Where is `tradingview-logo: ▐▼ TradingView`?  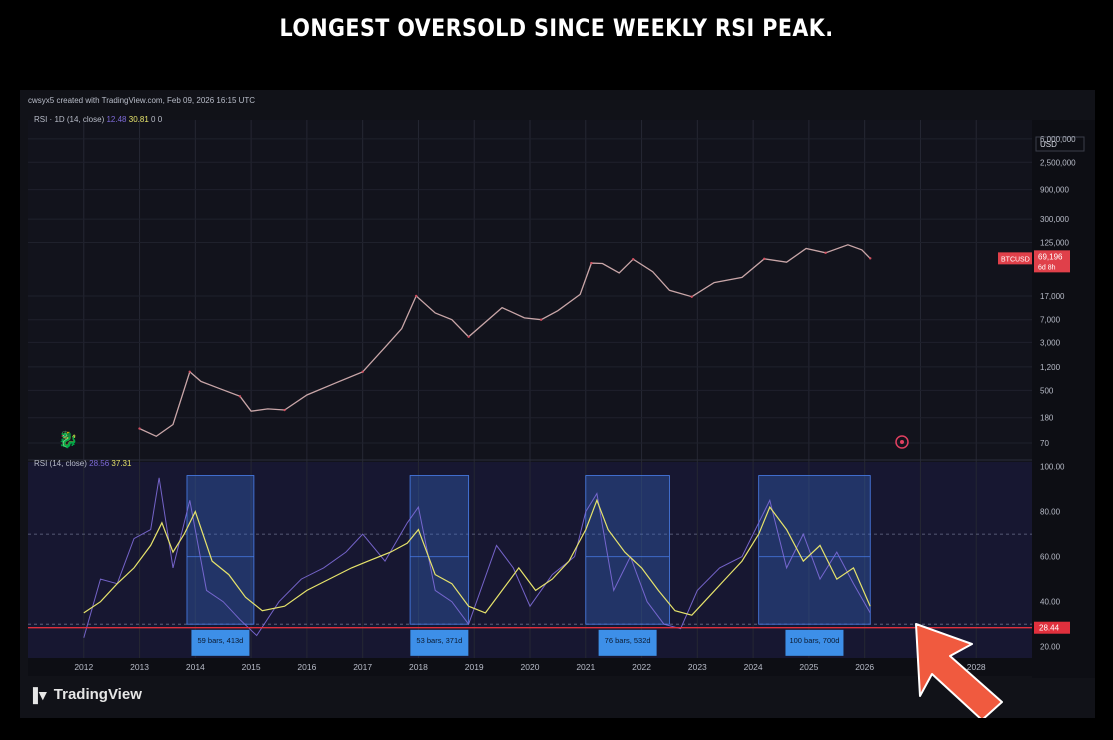 tradingview-logo: ▐▼ TradingView is located at coordinates (85, 694).